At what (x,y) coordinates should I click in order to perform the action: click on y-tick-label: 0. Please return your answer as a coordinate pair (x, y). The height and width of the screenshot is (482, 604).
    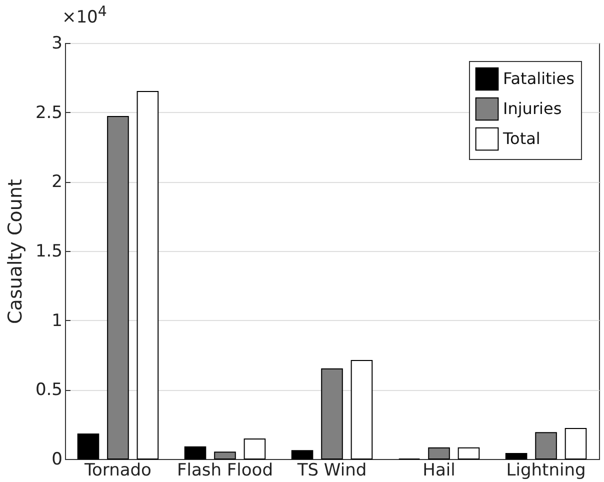
    Looking at the image, I should click on (57, 460).